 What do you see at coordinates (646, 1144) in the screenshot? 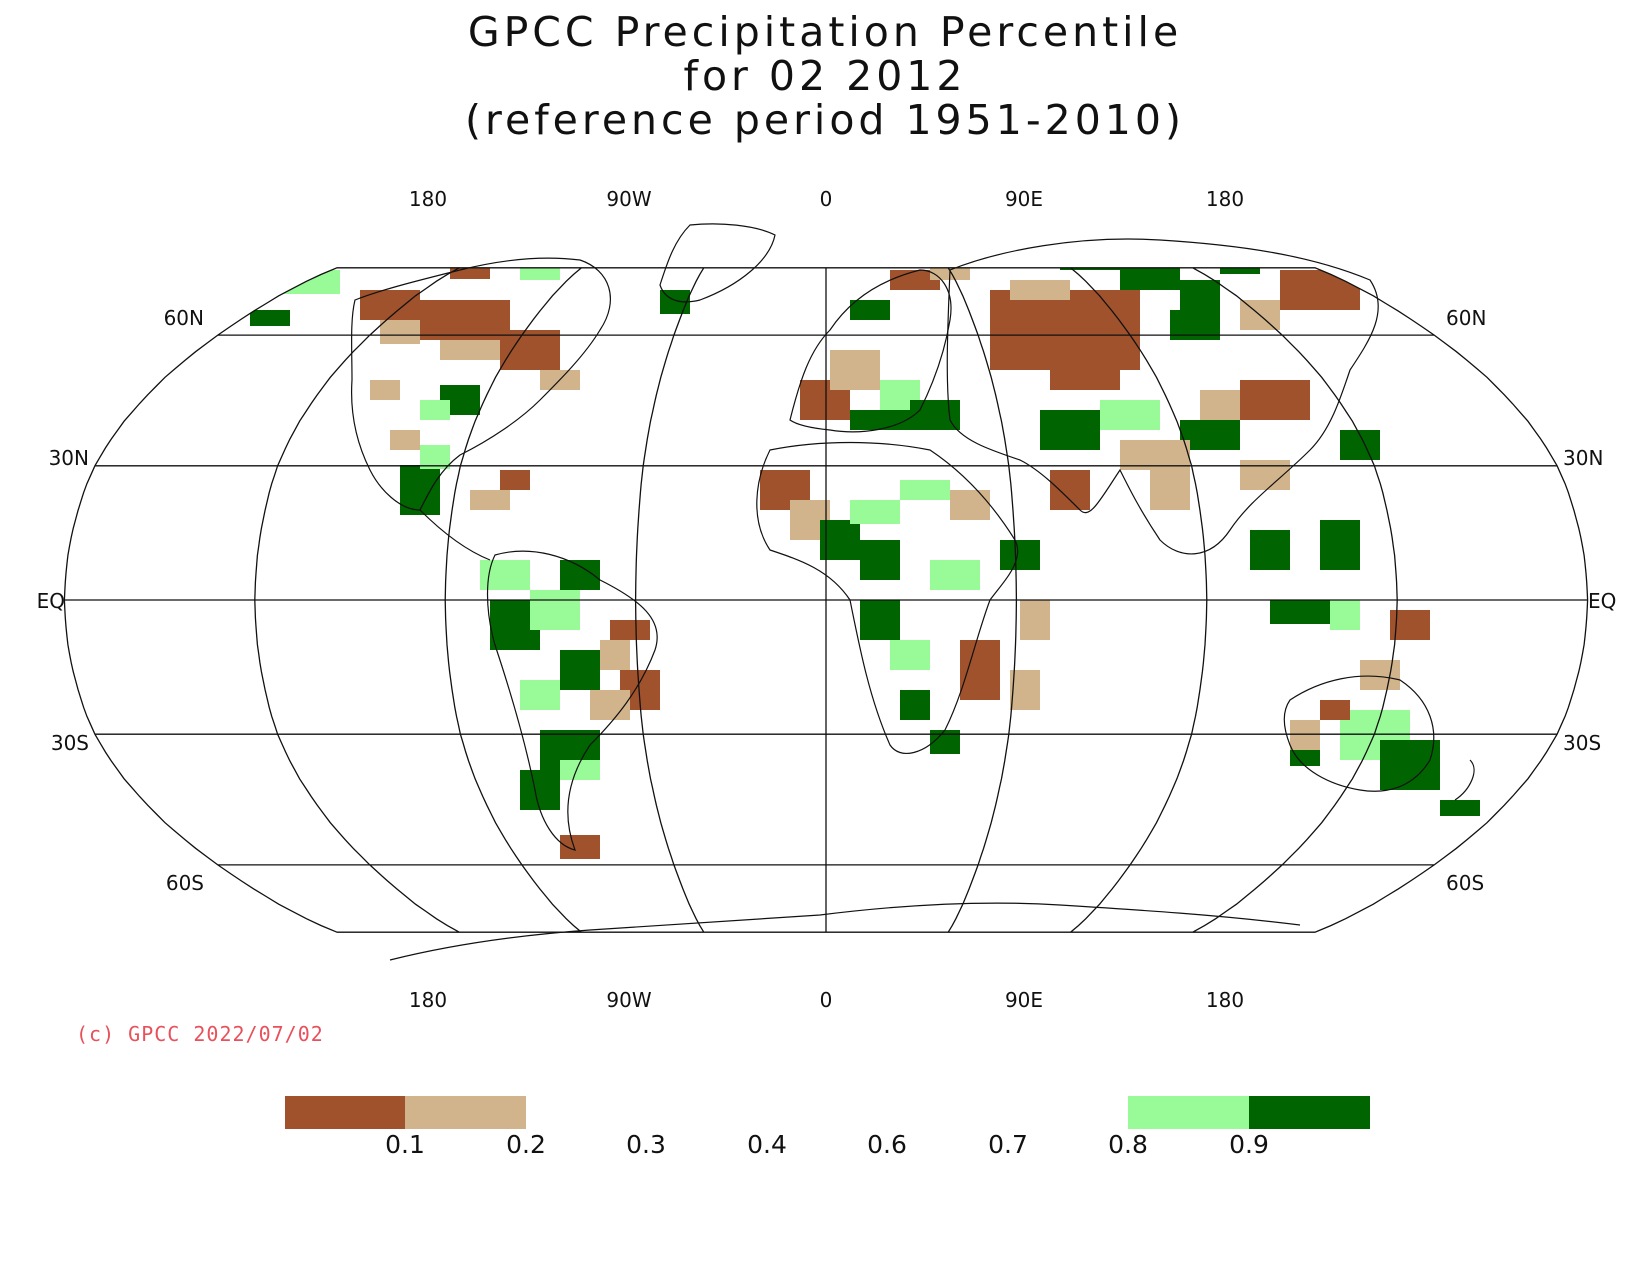
I see `legend-tick-0-3: 0.3` at bounding box center [646, 1144].